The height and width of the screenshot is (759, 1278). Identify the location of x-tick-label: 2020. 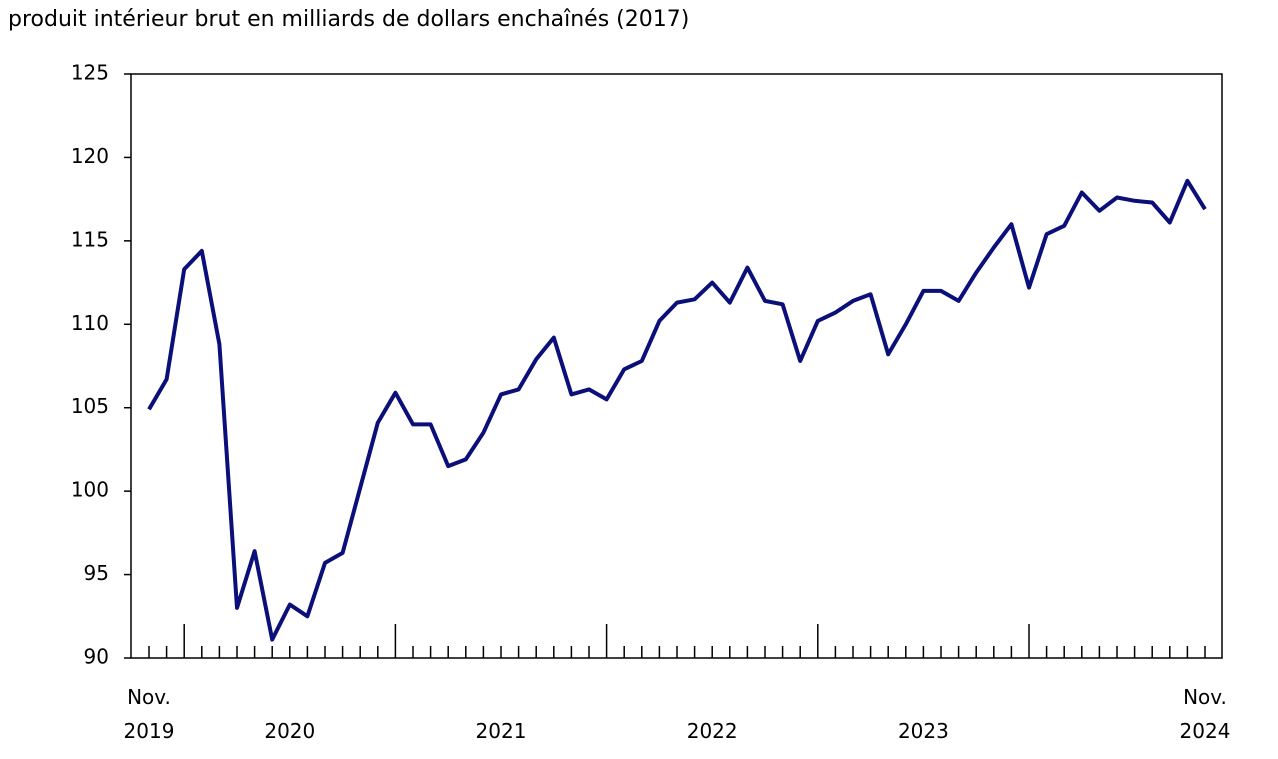
(290, 731).